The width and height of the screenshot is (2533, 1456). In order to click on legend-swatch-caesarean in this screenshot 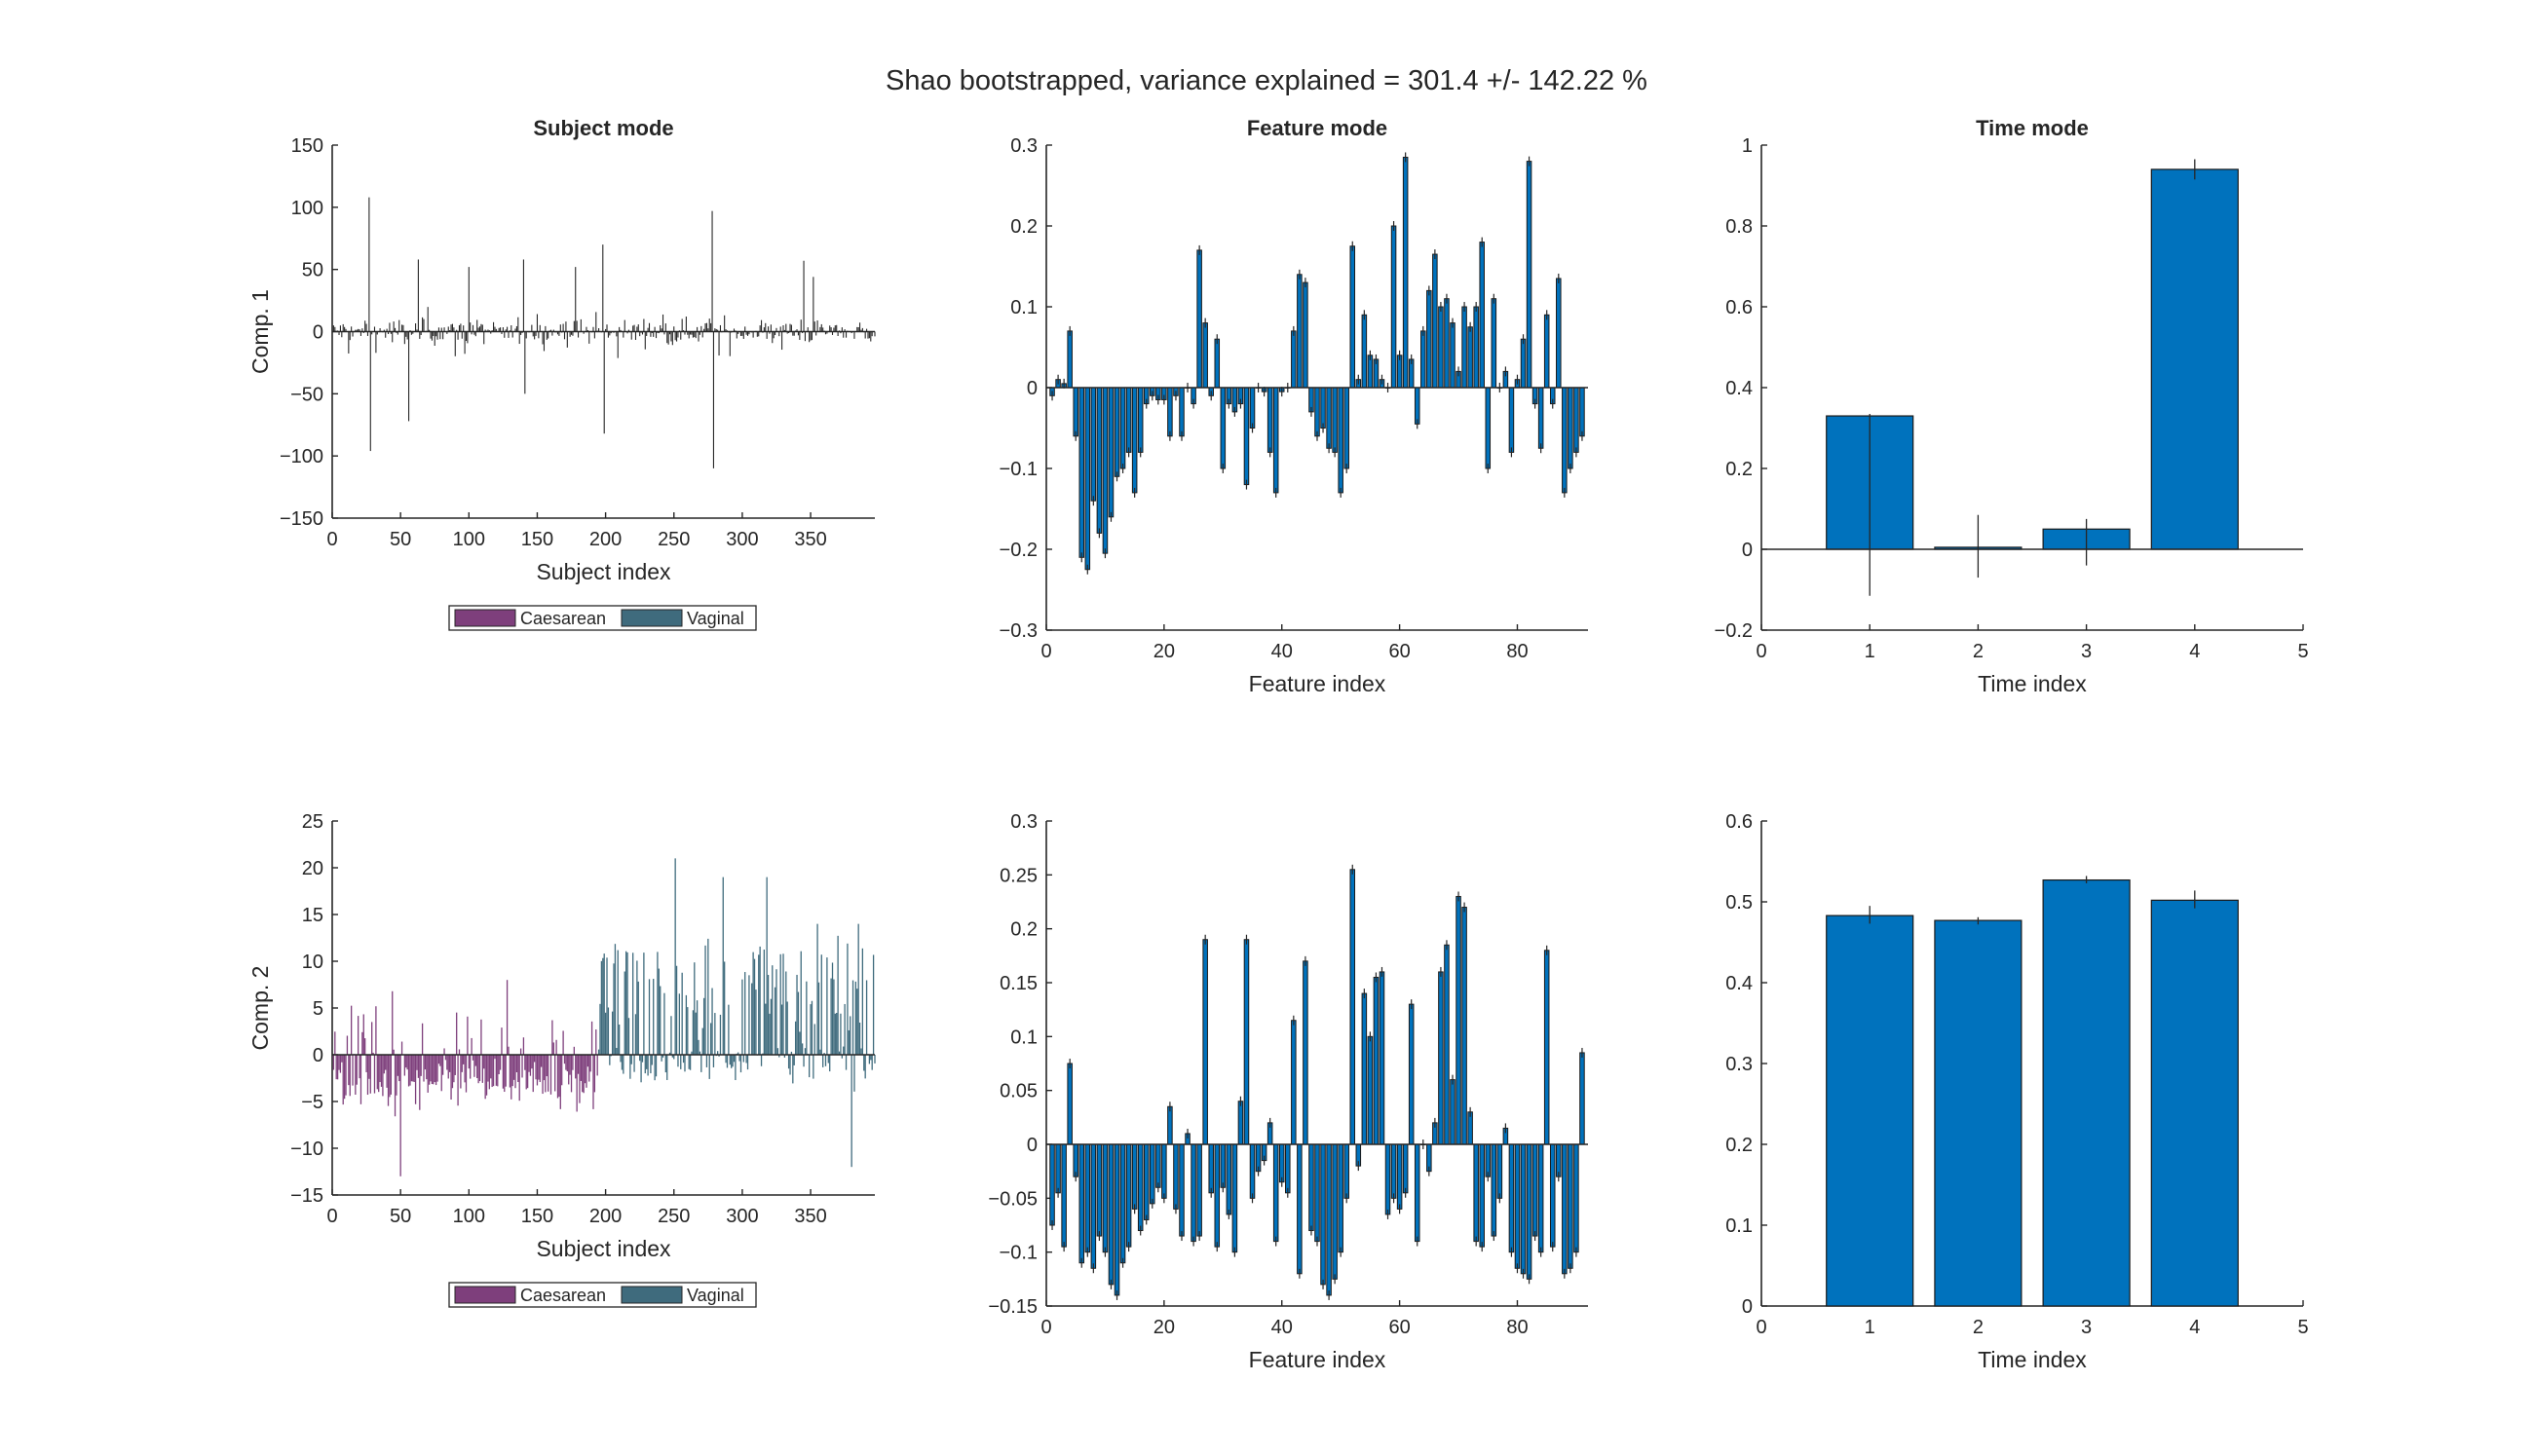, I will do `click(485, 618)`.